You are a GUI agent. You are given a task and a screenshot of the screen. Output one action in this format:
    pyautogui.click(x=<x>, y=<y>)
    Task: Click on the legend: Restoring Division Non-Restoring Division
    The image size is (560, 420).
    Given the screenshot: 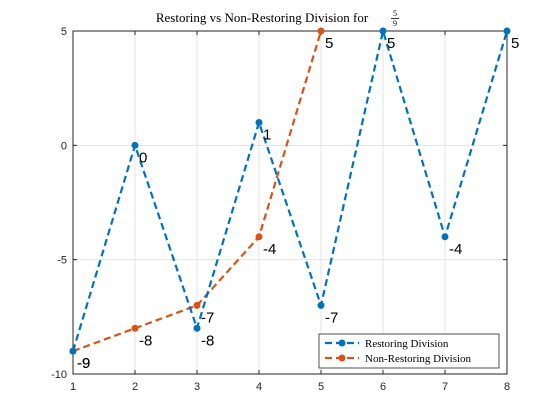 What is the action you would take?
    pyautogui.click(x=409, y=351)
    